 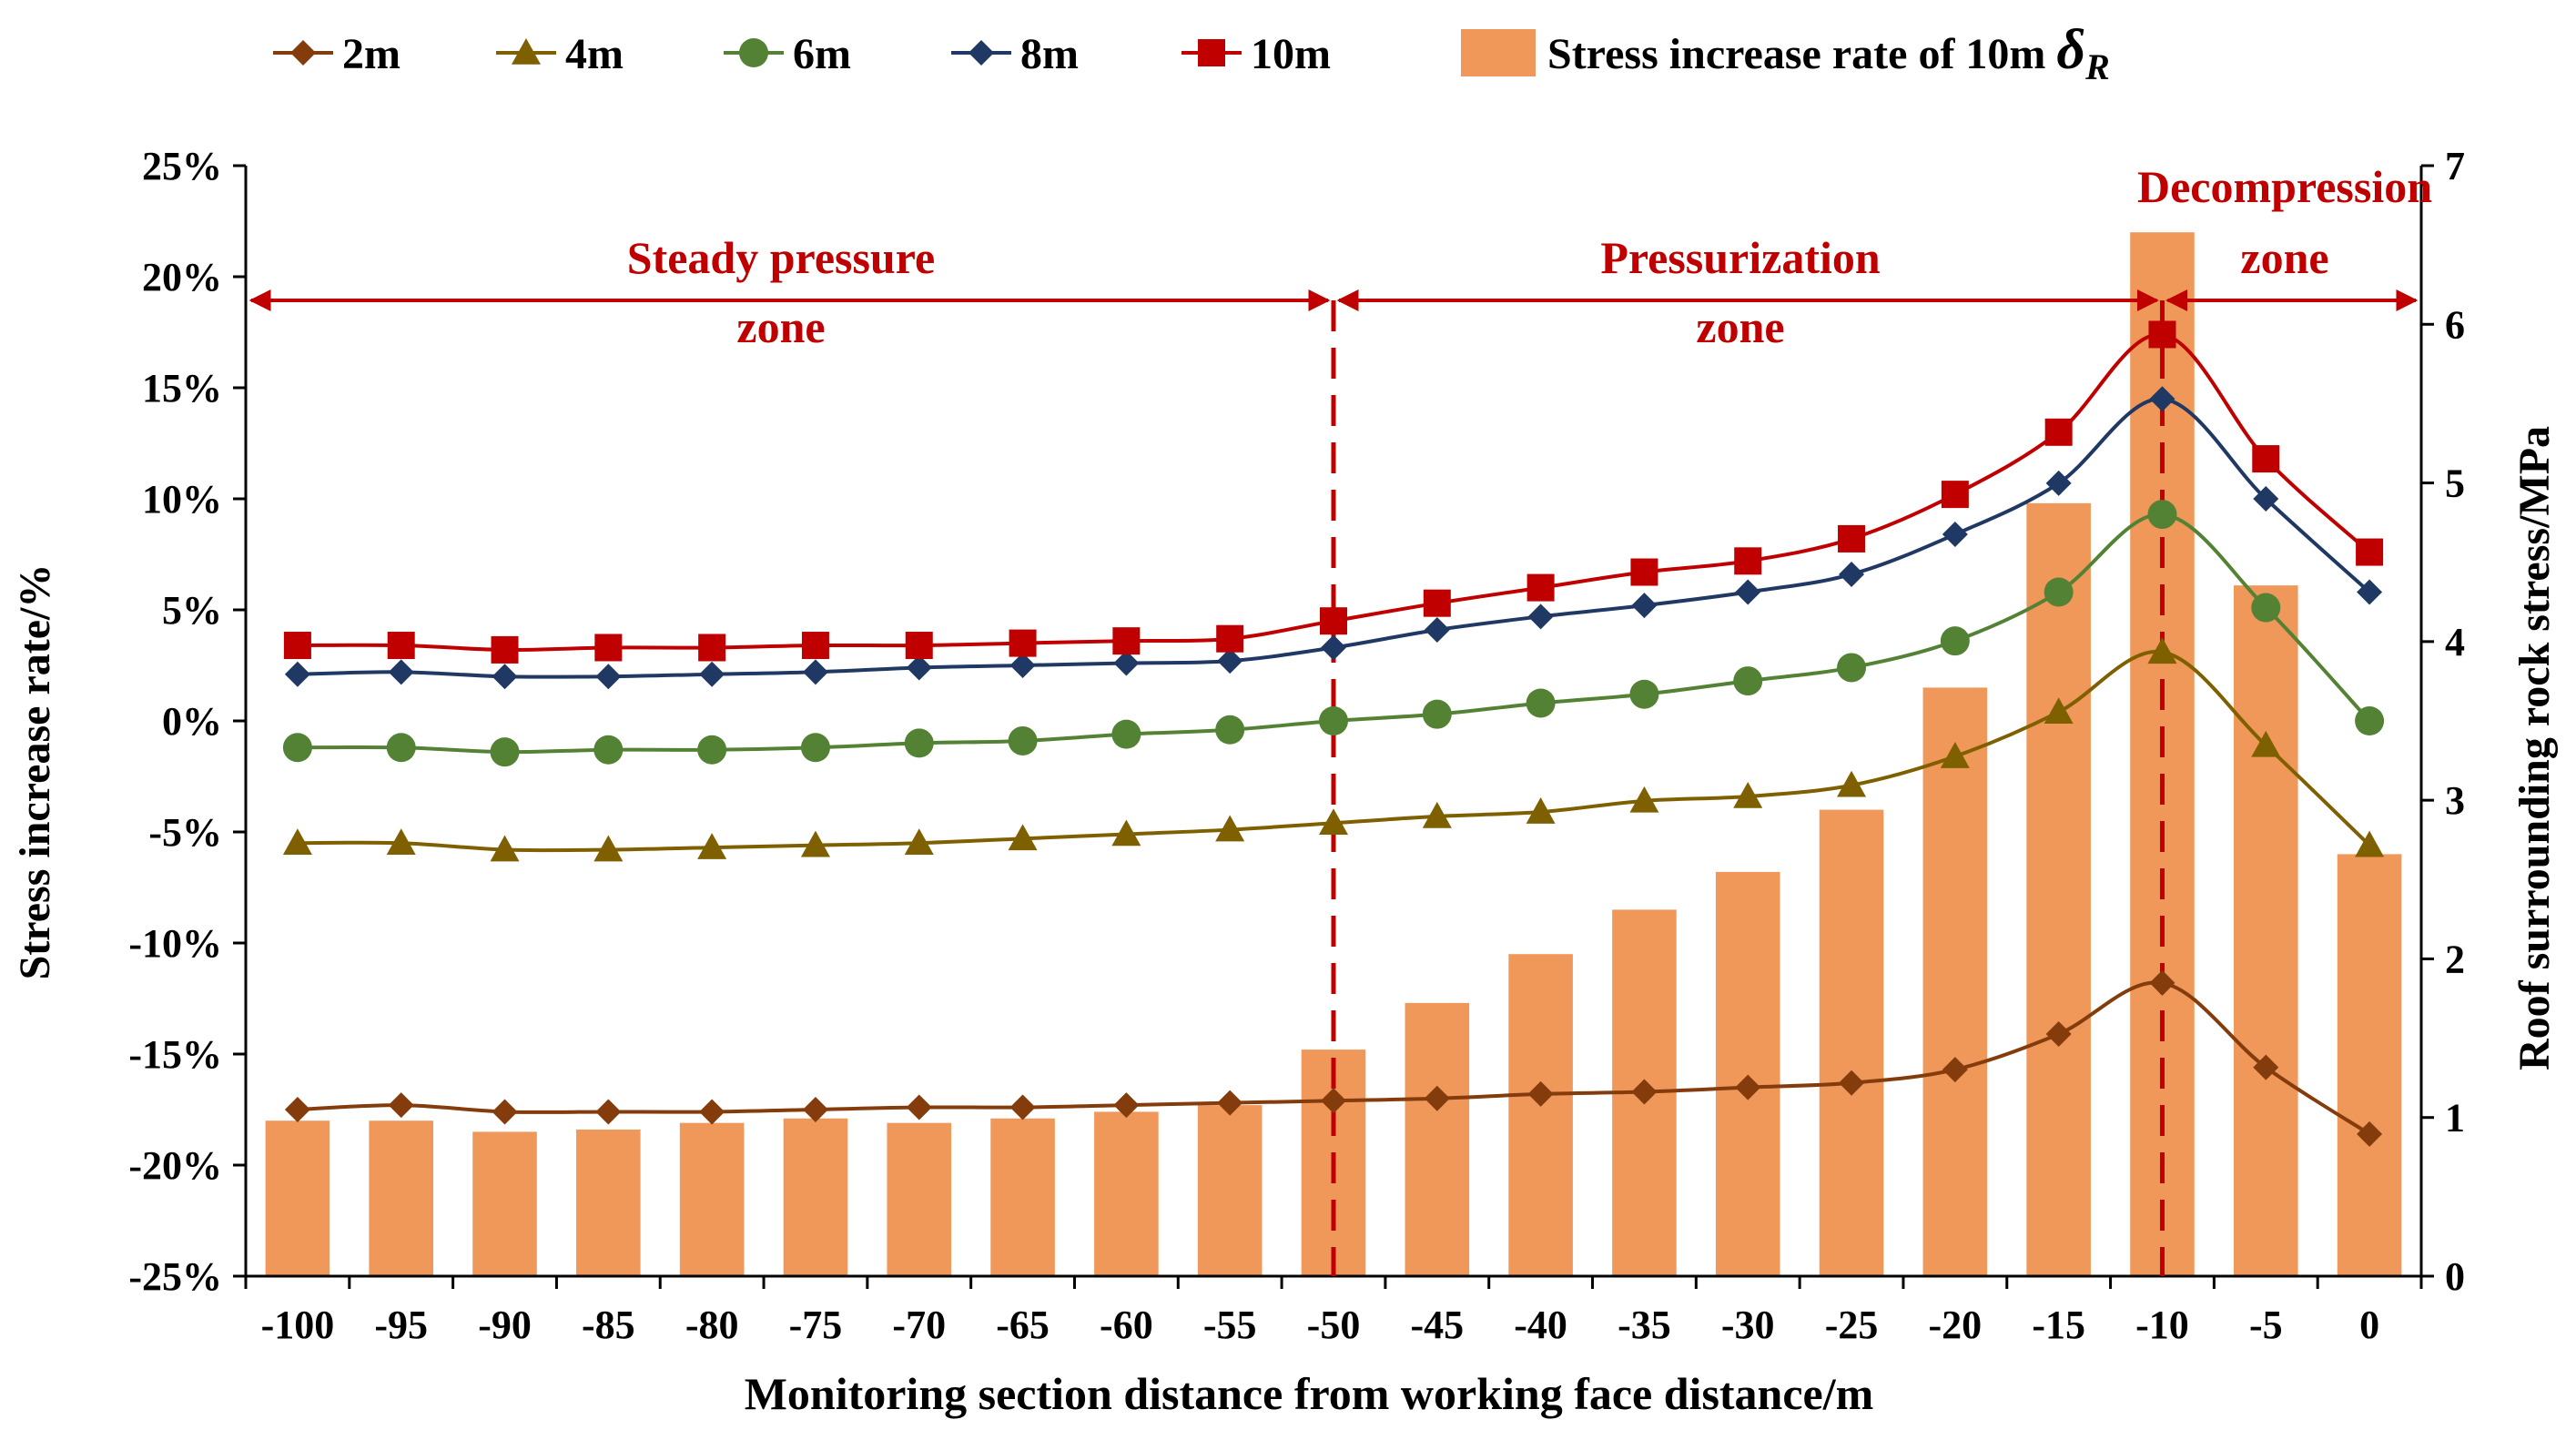 What do you see at coordinates (815, 843) in the screenshot?
I see `point-4m--75` at bounding box center [815, 843].